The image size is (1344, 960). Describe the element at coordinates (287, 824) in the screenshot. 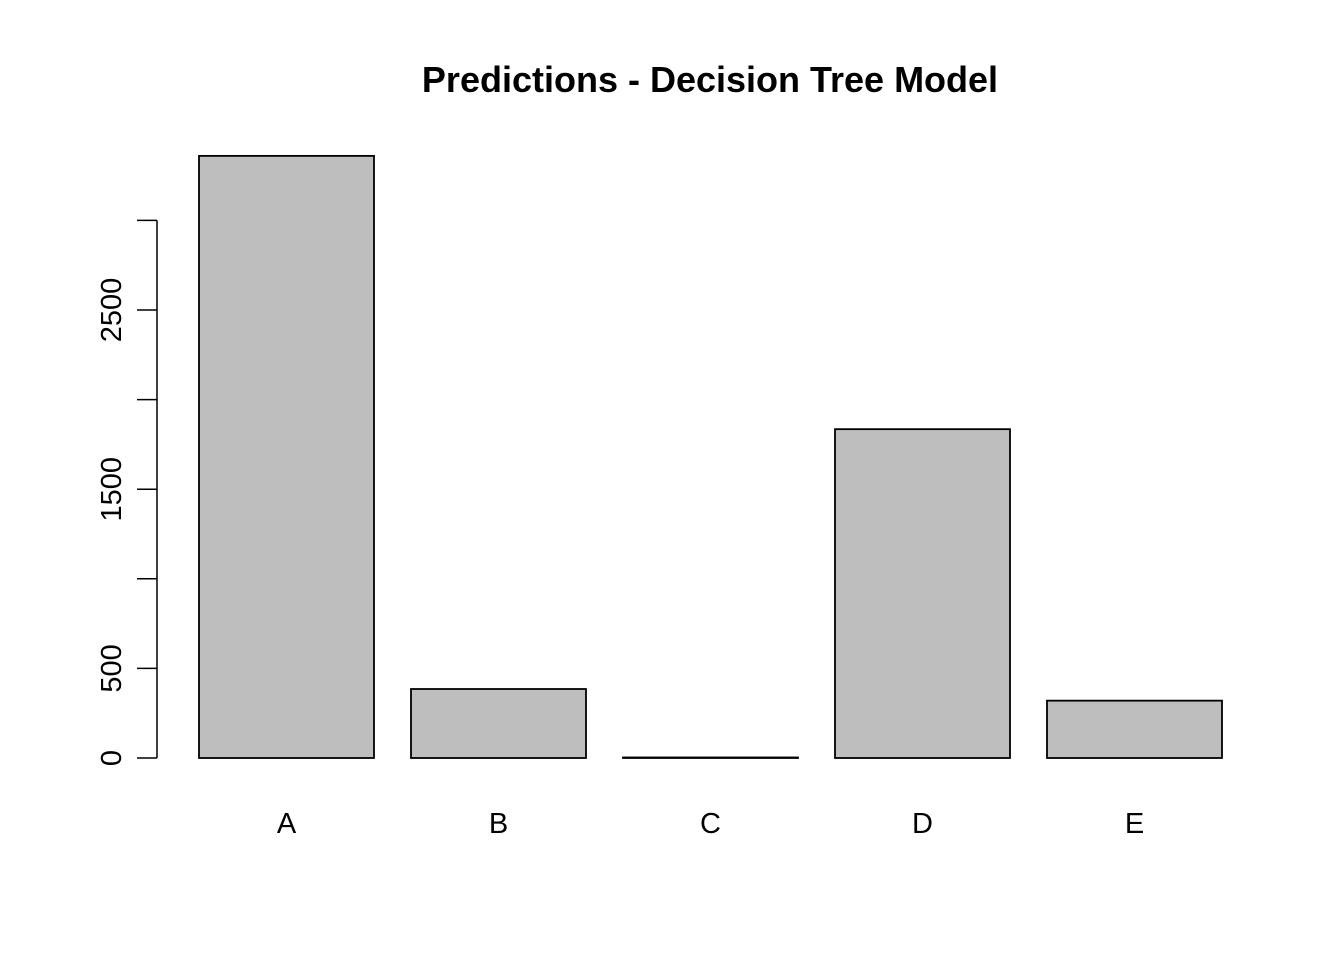

I see `x-tick-label-a: A` at that location.